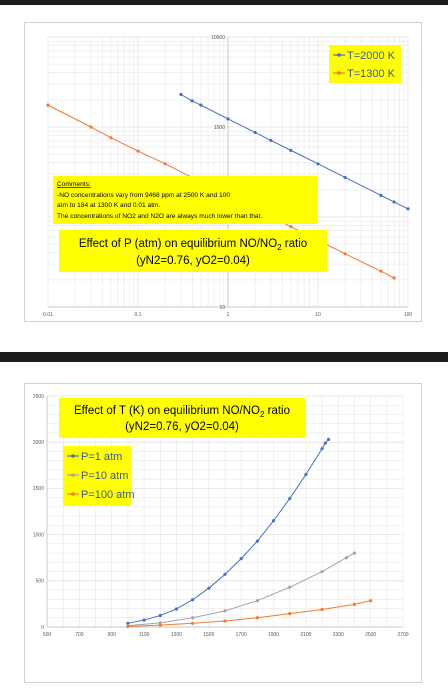  Describe the element at coordinates (104, 476) in the screenshot. I see `legend-label-10atm: P=10 atm` at that location.